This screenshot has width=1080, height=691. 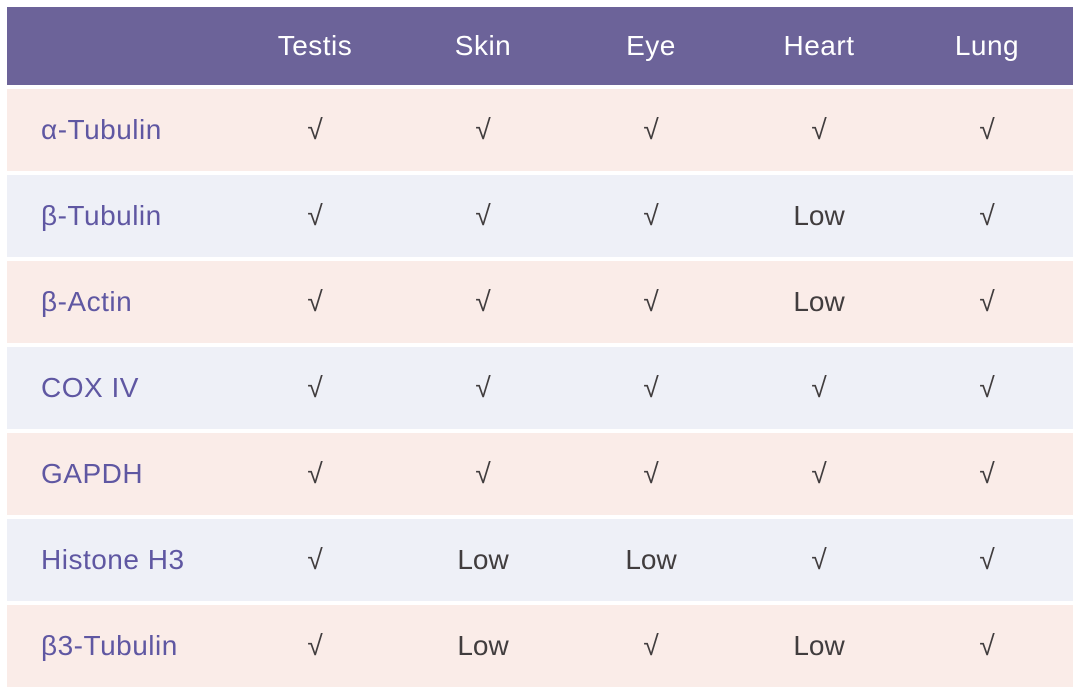 I want to click on row-label: β3-Tubulin, so click(x=109, y=645).